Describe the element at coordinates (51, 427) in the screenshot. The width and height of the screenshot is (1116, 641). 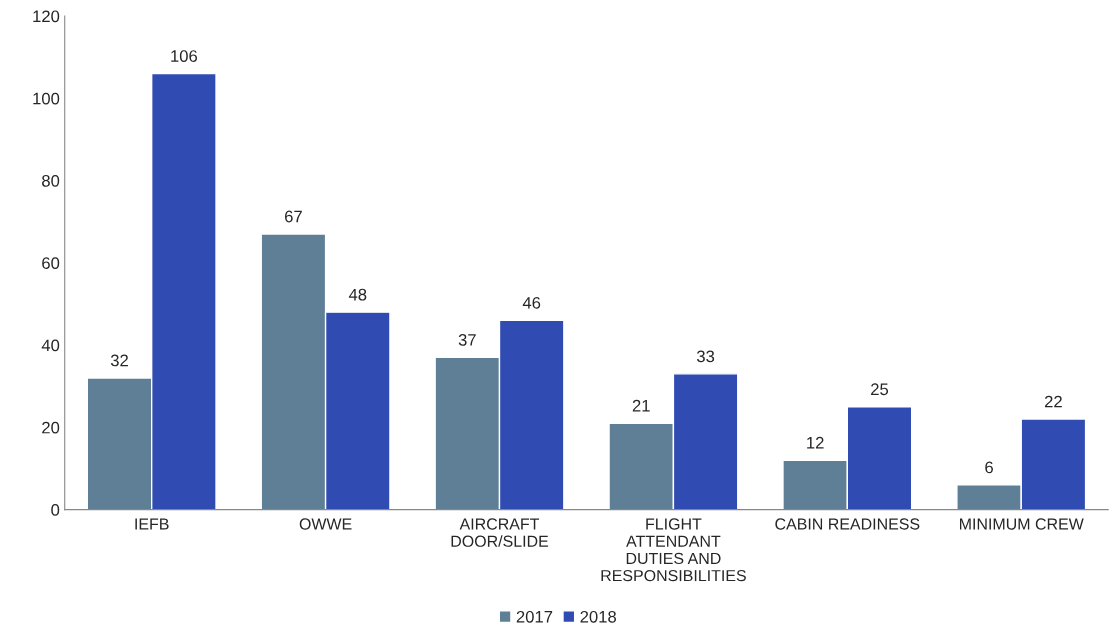
I see `y-tick-label: 20` at that location.